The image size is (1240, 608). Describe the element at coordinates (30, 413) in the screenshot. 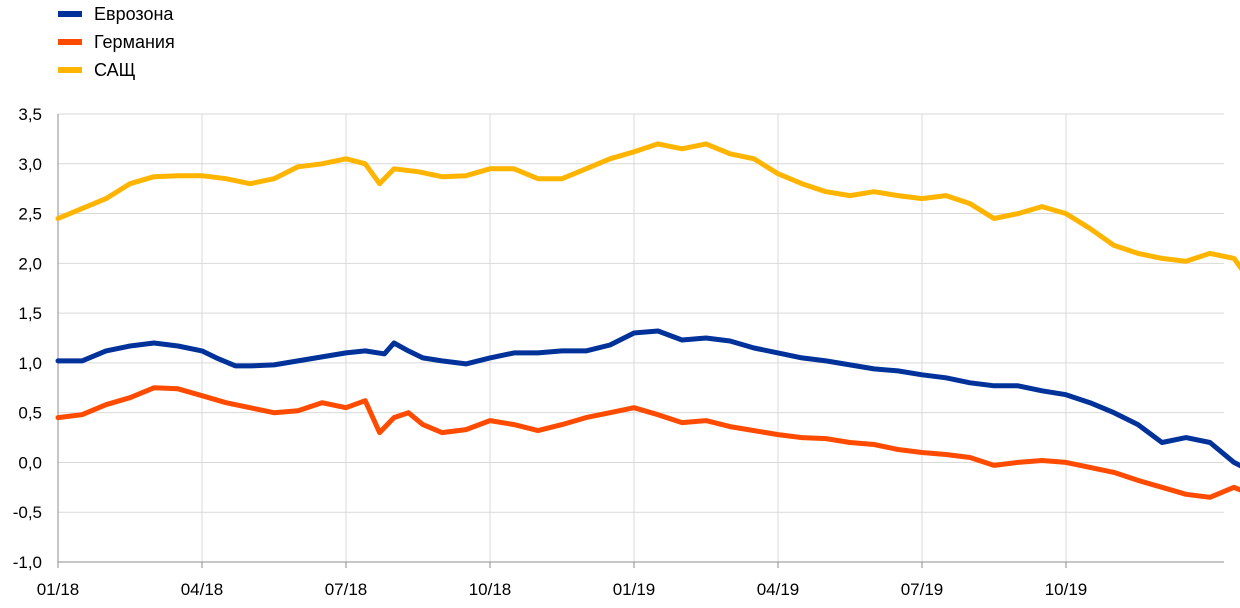

I see `y-tick-label: 0,5` at that location.